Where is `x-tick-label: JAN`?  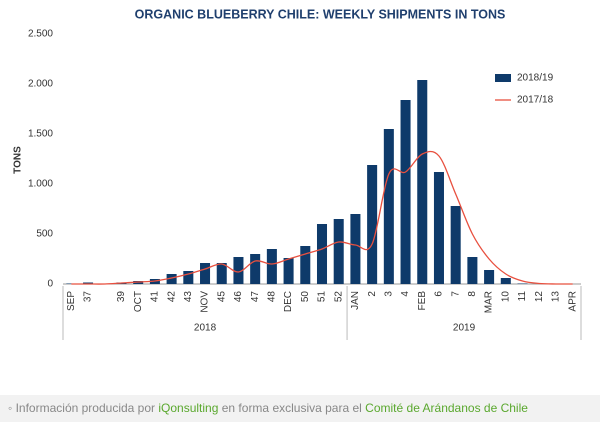
x-tick-label: JAN is located at coordinates (355, 300).